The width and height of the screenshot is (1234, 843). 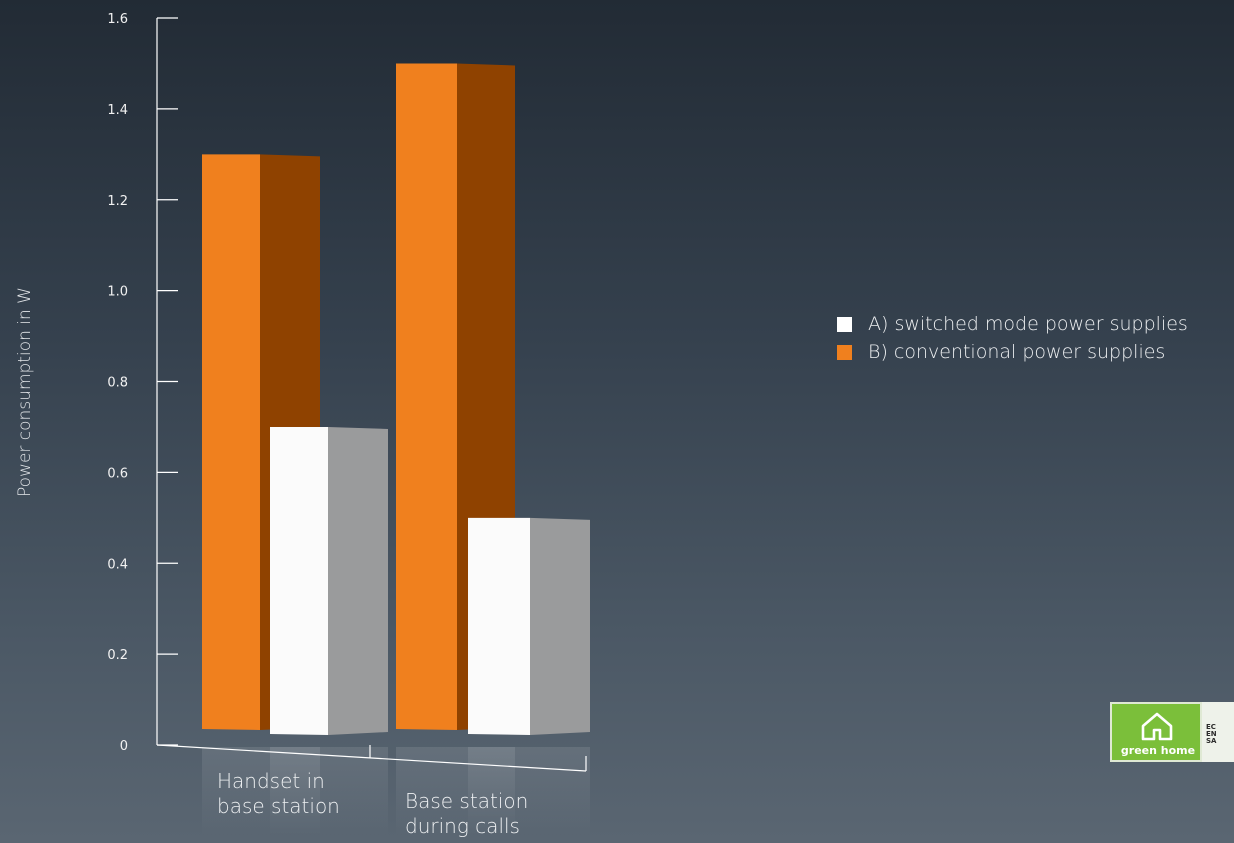 What do you see at coordinates (117, 655) in the screenshot?
I see `y-tick-label-1: 0.2` at bounding box center [117, 655].